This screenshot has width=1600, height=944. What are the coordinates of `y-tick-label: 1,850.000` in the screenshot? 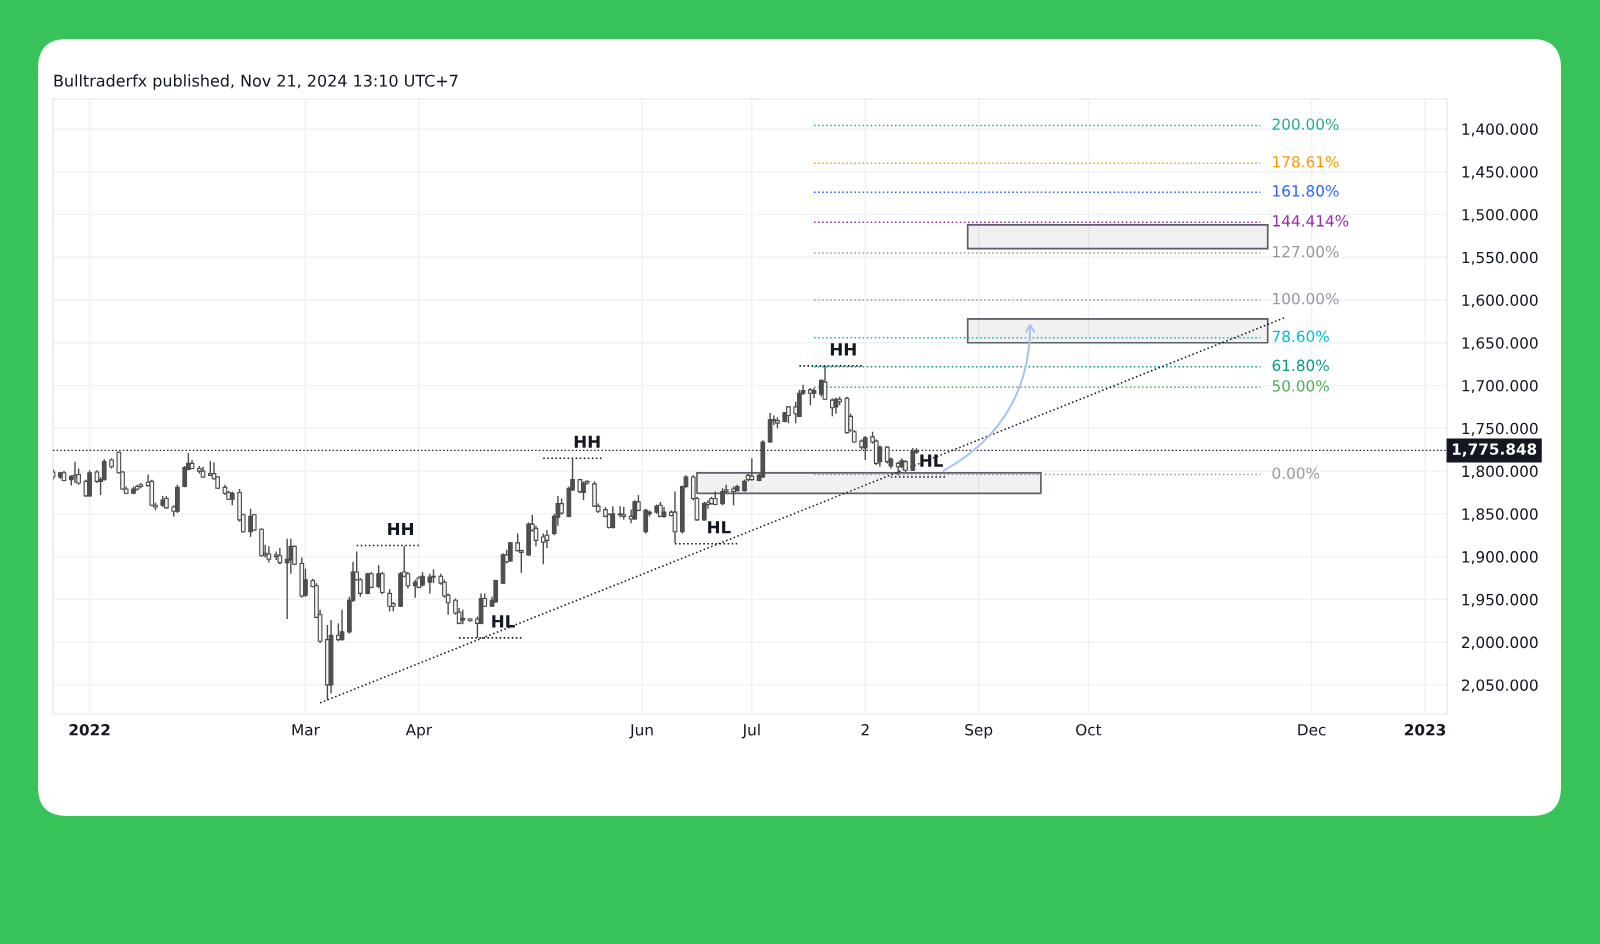 It's located at (1500, 515).